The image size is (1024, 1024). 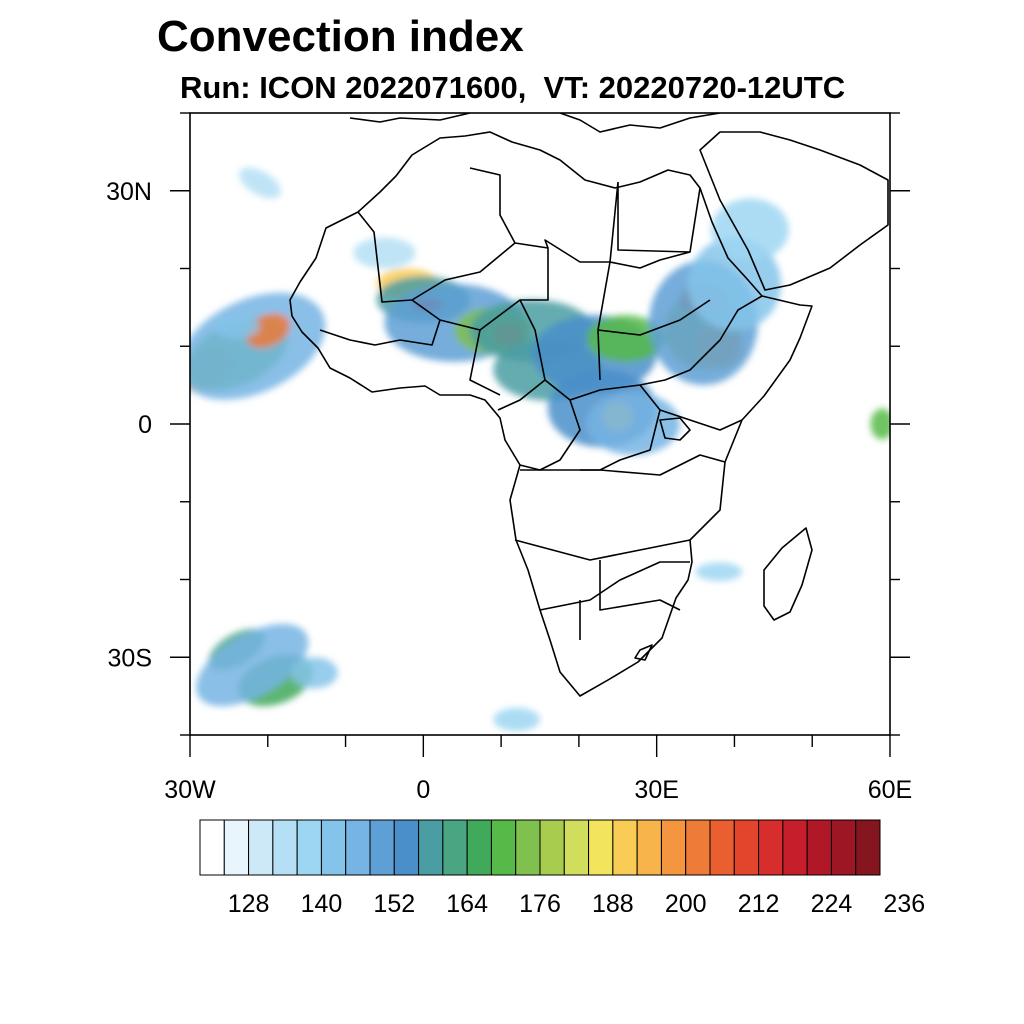 What do you see at coordinates (788, 574) in the screenshot?
I see `madagascar-coastline` at bounding box center [788, 574].